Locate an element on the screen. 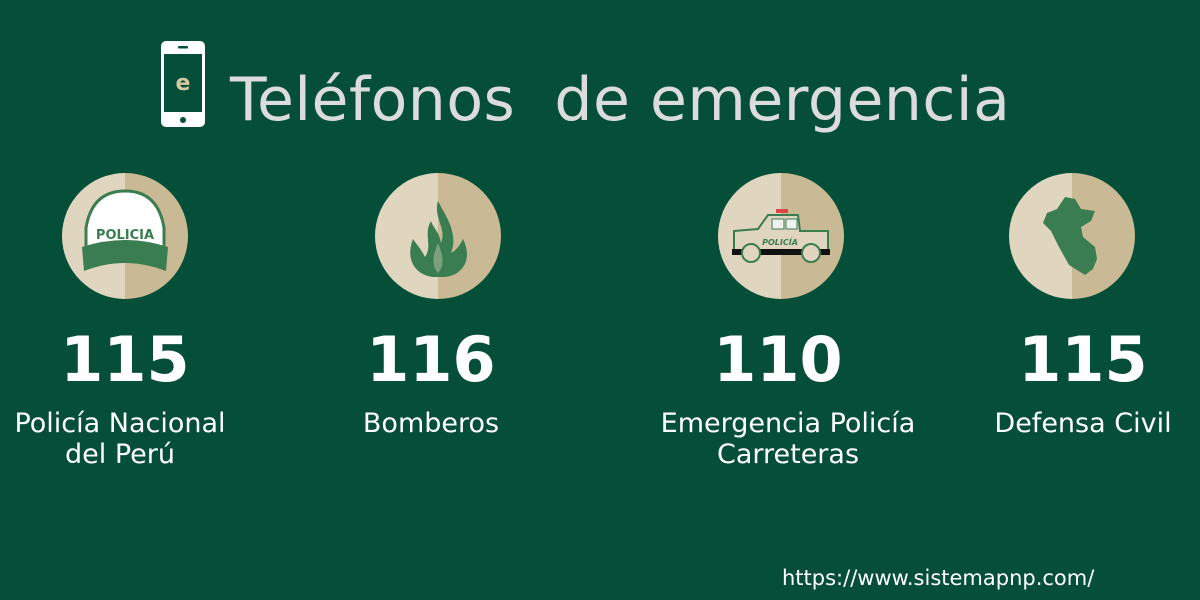  contact-label: Defensa Civil is located at coordinates (1066, 423).